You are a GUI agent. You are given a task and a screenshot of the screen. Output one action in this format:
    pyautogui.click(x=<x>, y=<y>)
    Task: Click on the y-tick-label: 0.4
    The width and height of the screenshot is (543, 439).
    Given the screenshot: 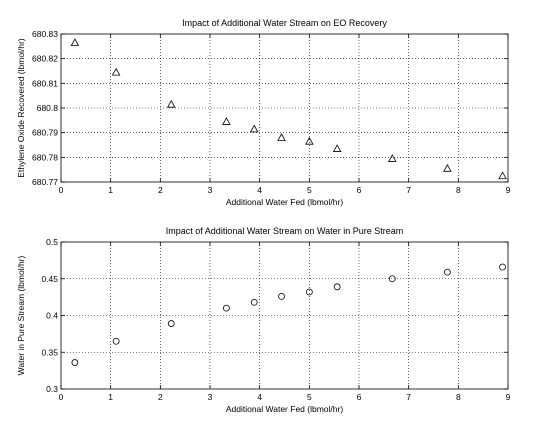 What is the action you would take?
    pyautogui.click(x=52, y=316)
    